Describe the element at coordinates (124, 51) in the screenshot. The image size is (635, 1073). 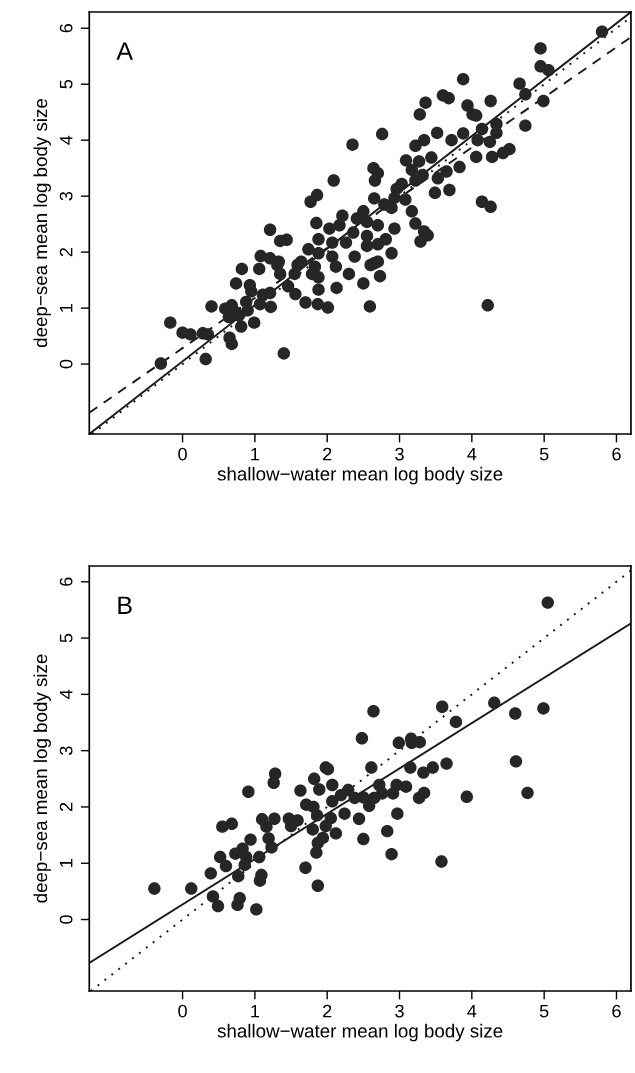
I see `annotation: A` at that location.